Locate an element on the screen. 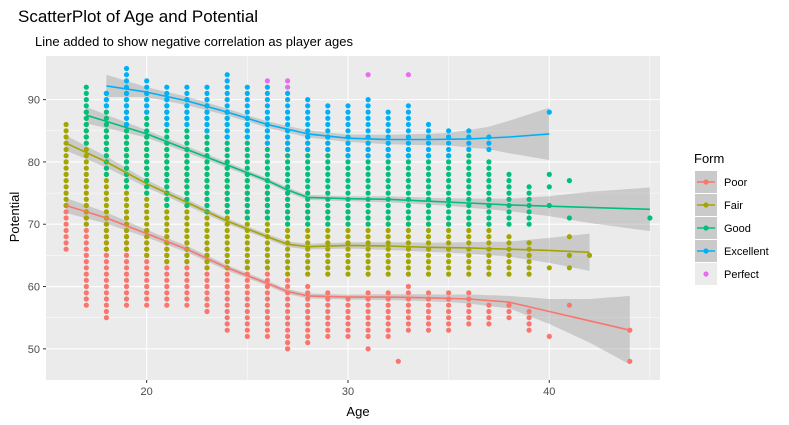 The image size is (789, 425). x-axis: 20 30 40 is located at coordinates (348, 389).